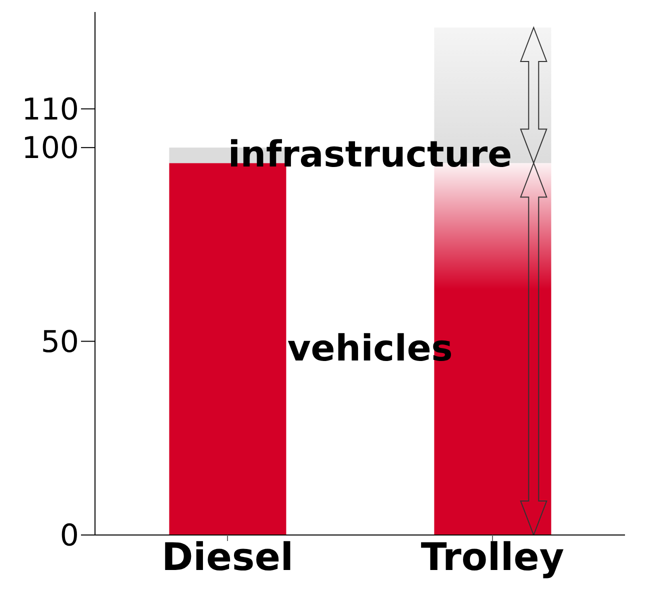  Describe the element at coordinates (50, 110) in the screenshot. I see `y-tick-label: 110` at that location.